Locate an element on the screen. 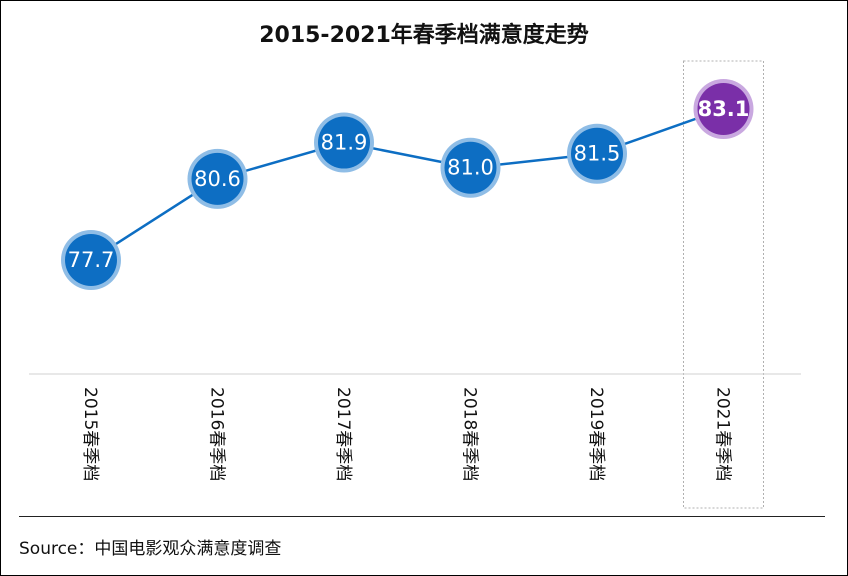 The height and width of the screenshot is (576, 848). data-label: 81.0 is located at coordinates (470, 168).